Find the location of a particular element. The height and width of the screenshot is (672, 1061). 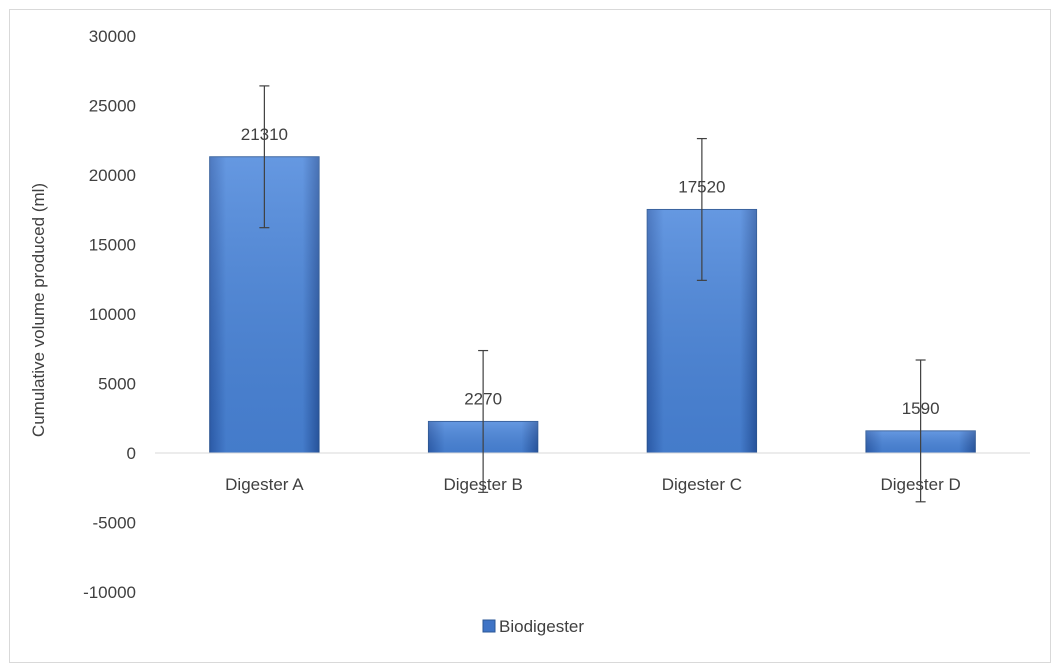

y-tick-label: 5000 is located at coordinates (117, 384).